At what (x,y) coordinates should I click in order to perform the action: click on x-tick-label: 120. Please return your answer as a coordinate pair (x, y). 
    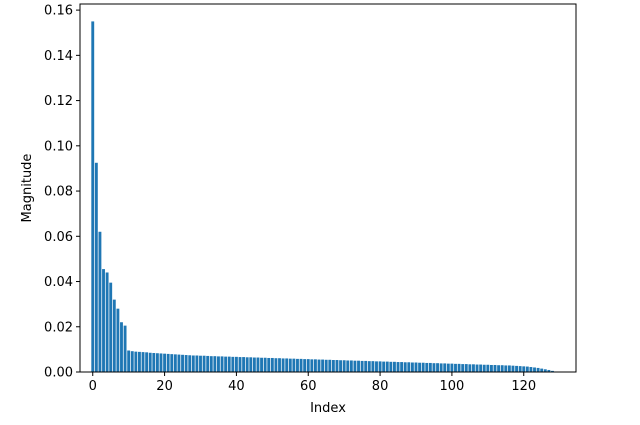
    Looking at the image, I should click on (523, 386).